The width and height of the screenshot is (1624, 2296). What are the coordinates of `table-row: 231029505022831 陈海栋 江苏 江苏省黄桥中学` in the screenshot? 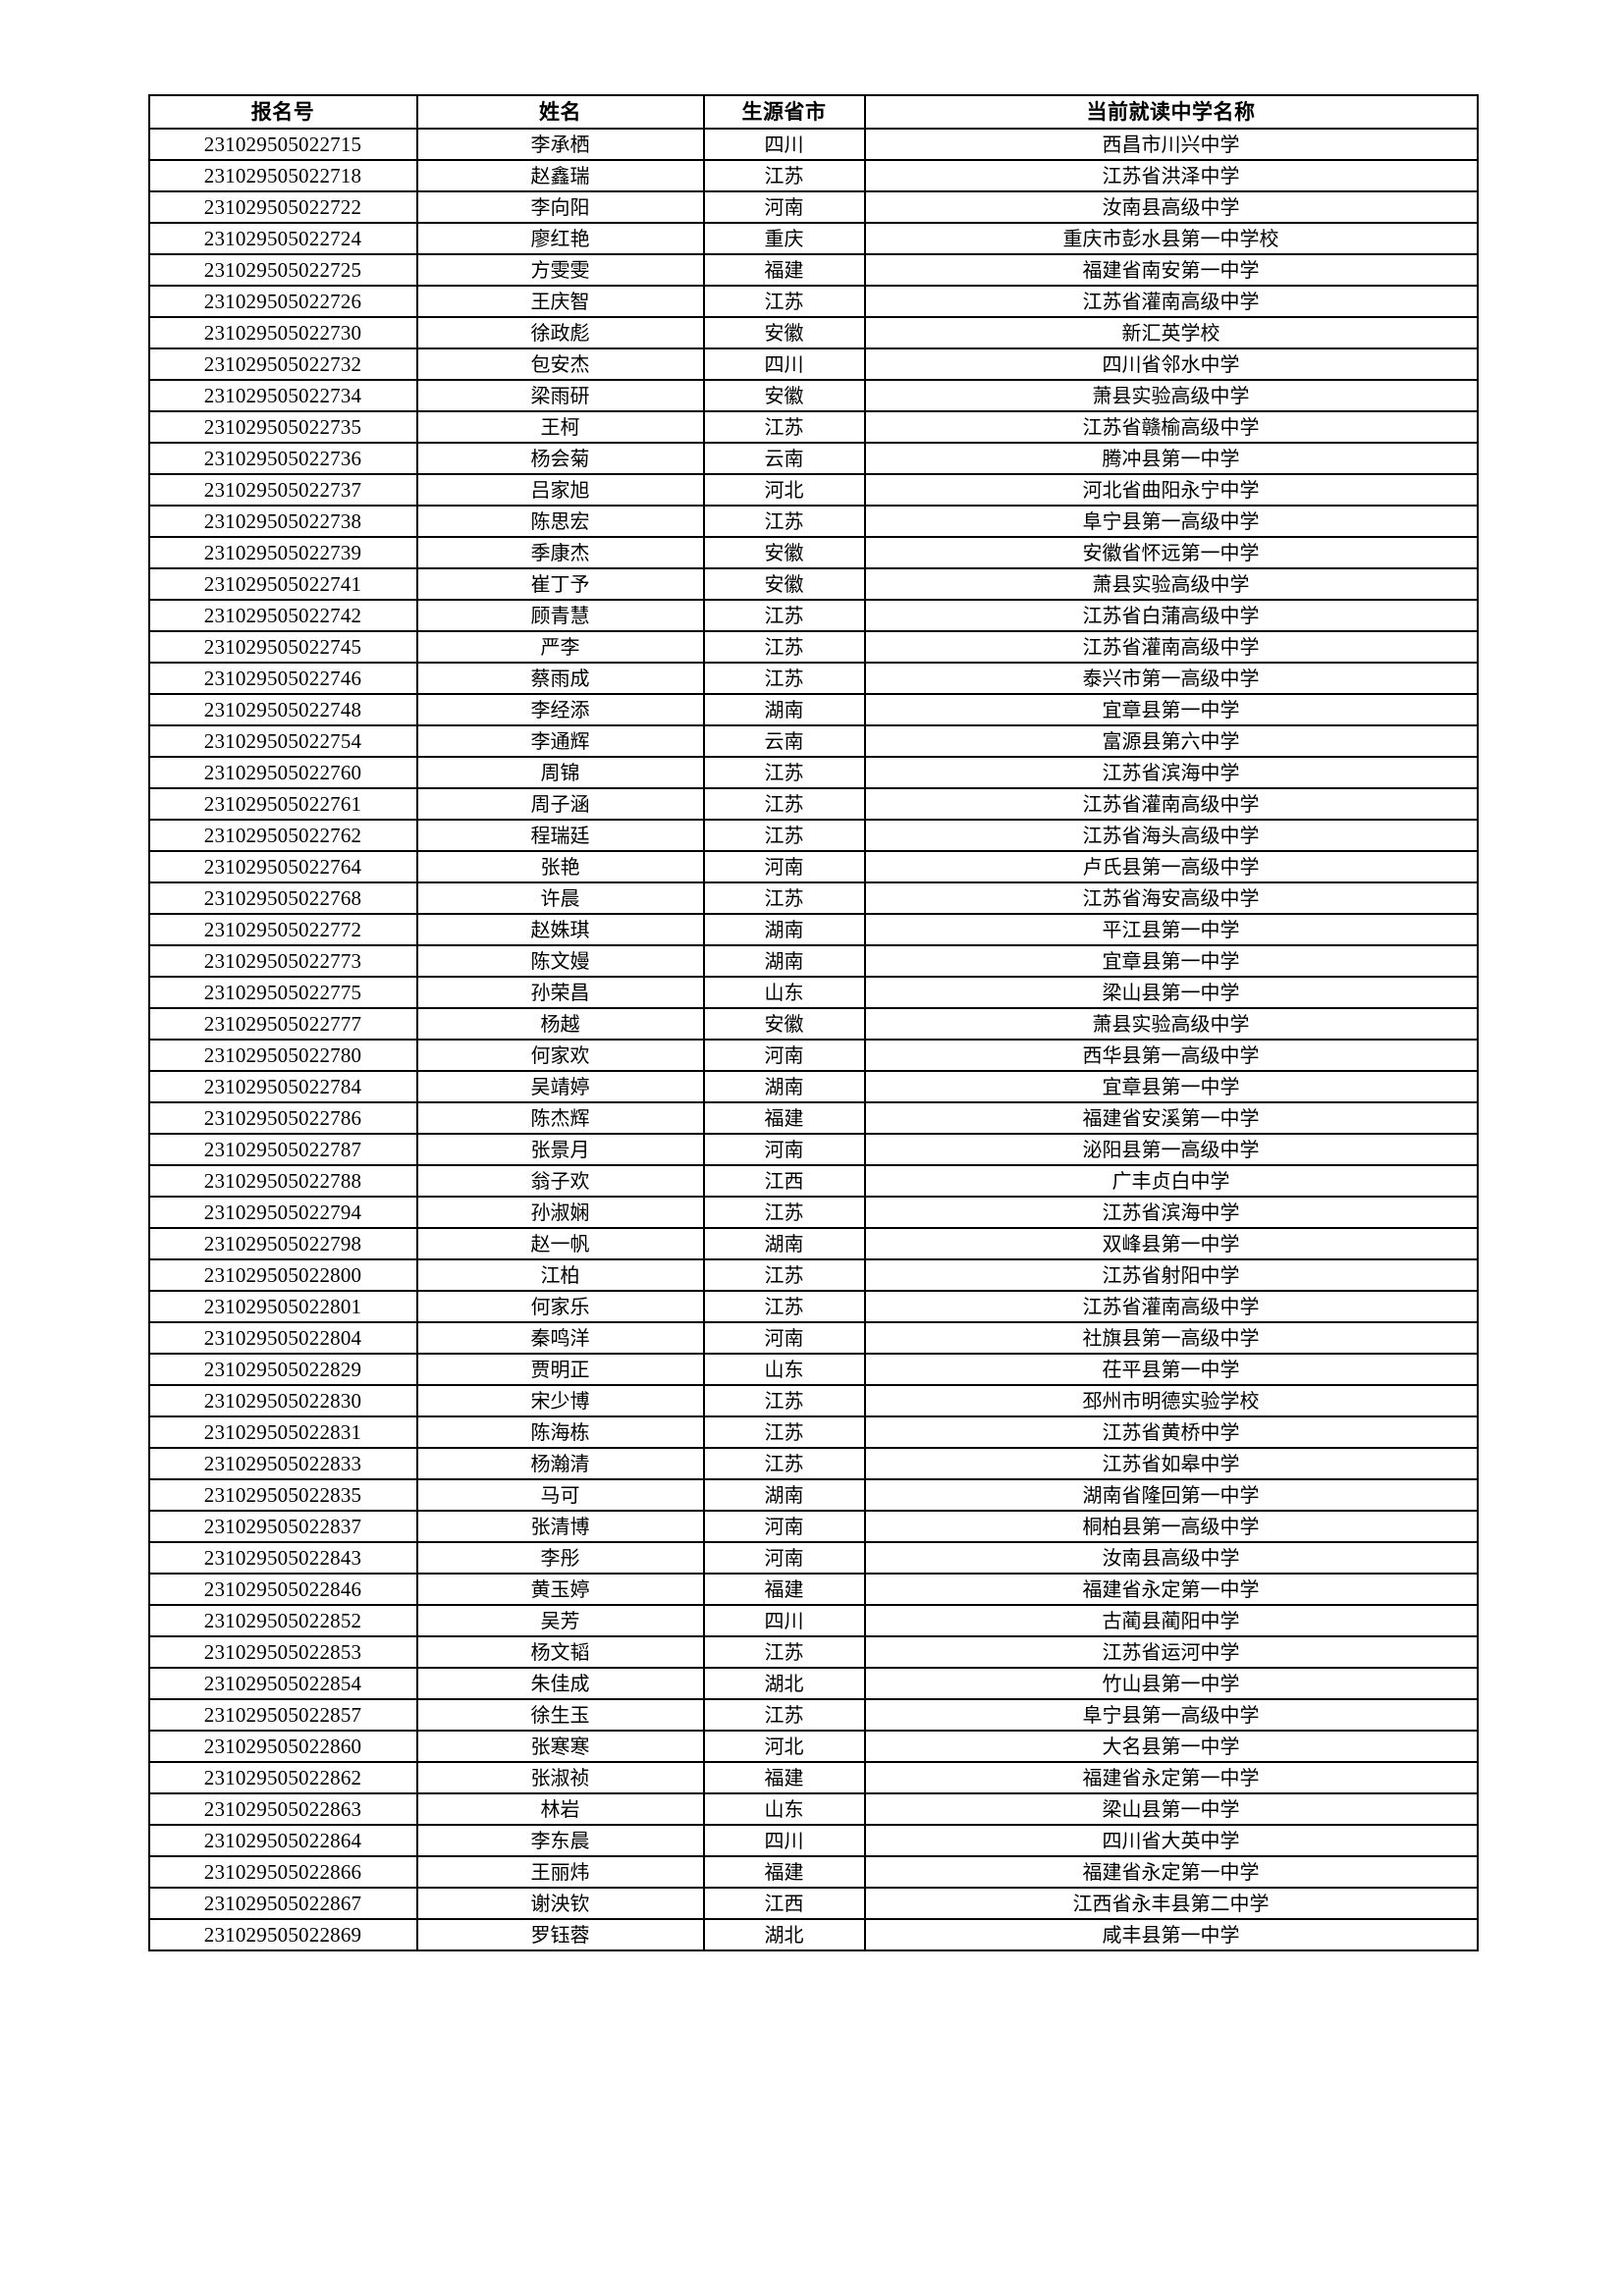 It's located at (813, 1432).